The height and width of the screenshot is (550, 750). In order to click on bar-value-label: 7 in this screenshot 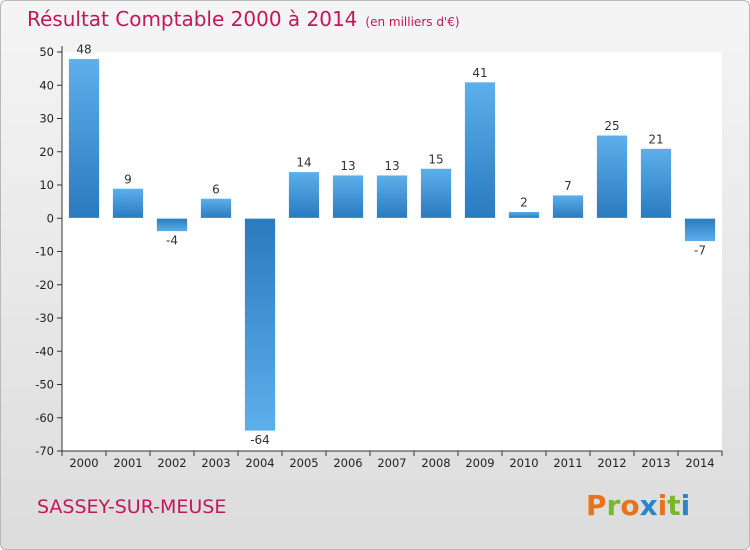, I will do `click(568, 186)`.